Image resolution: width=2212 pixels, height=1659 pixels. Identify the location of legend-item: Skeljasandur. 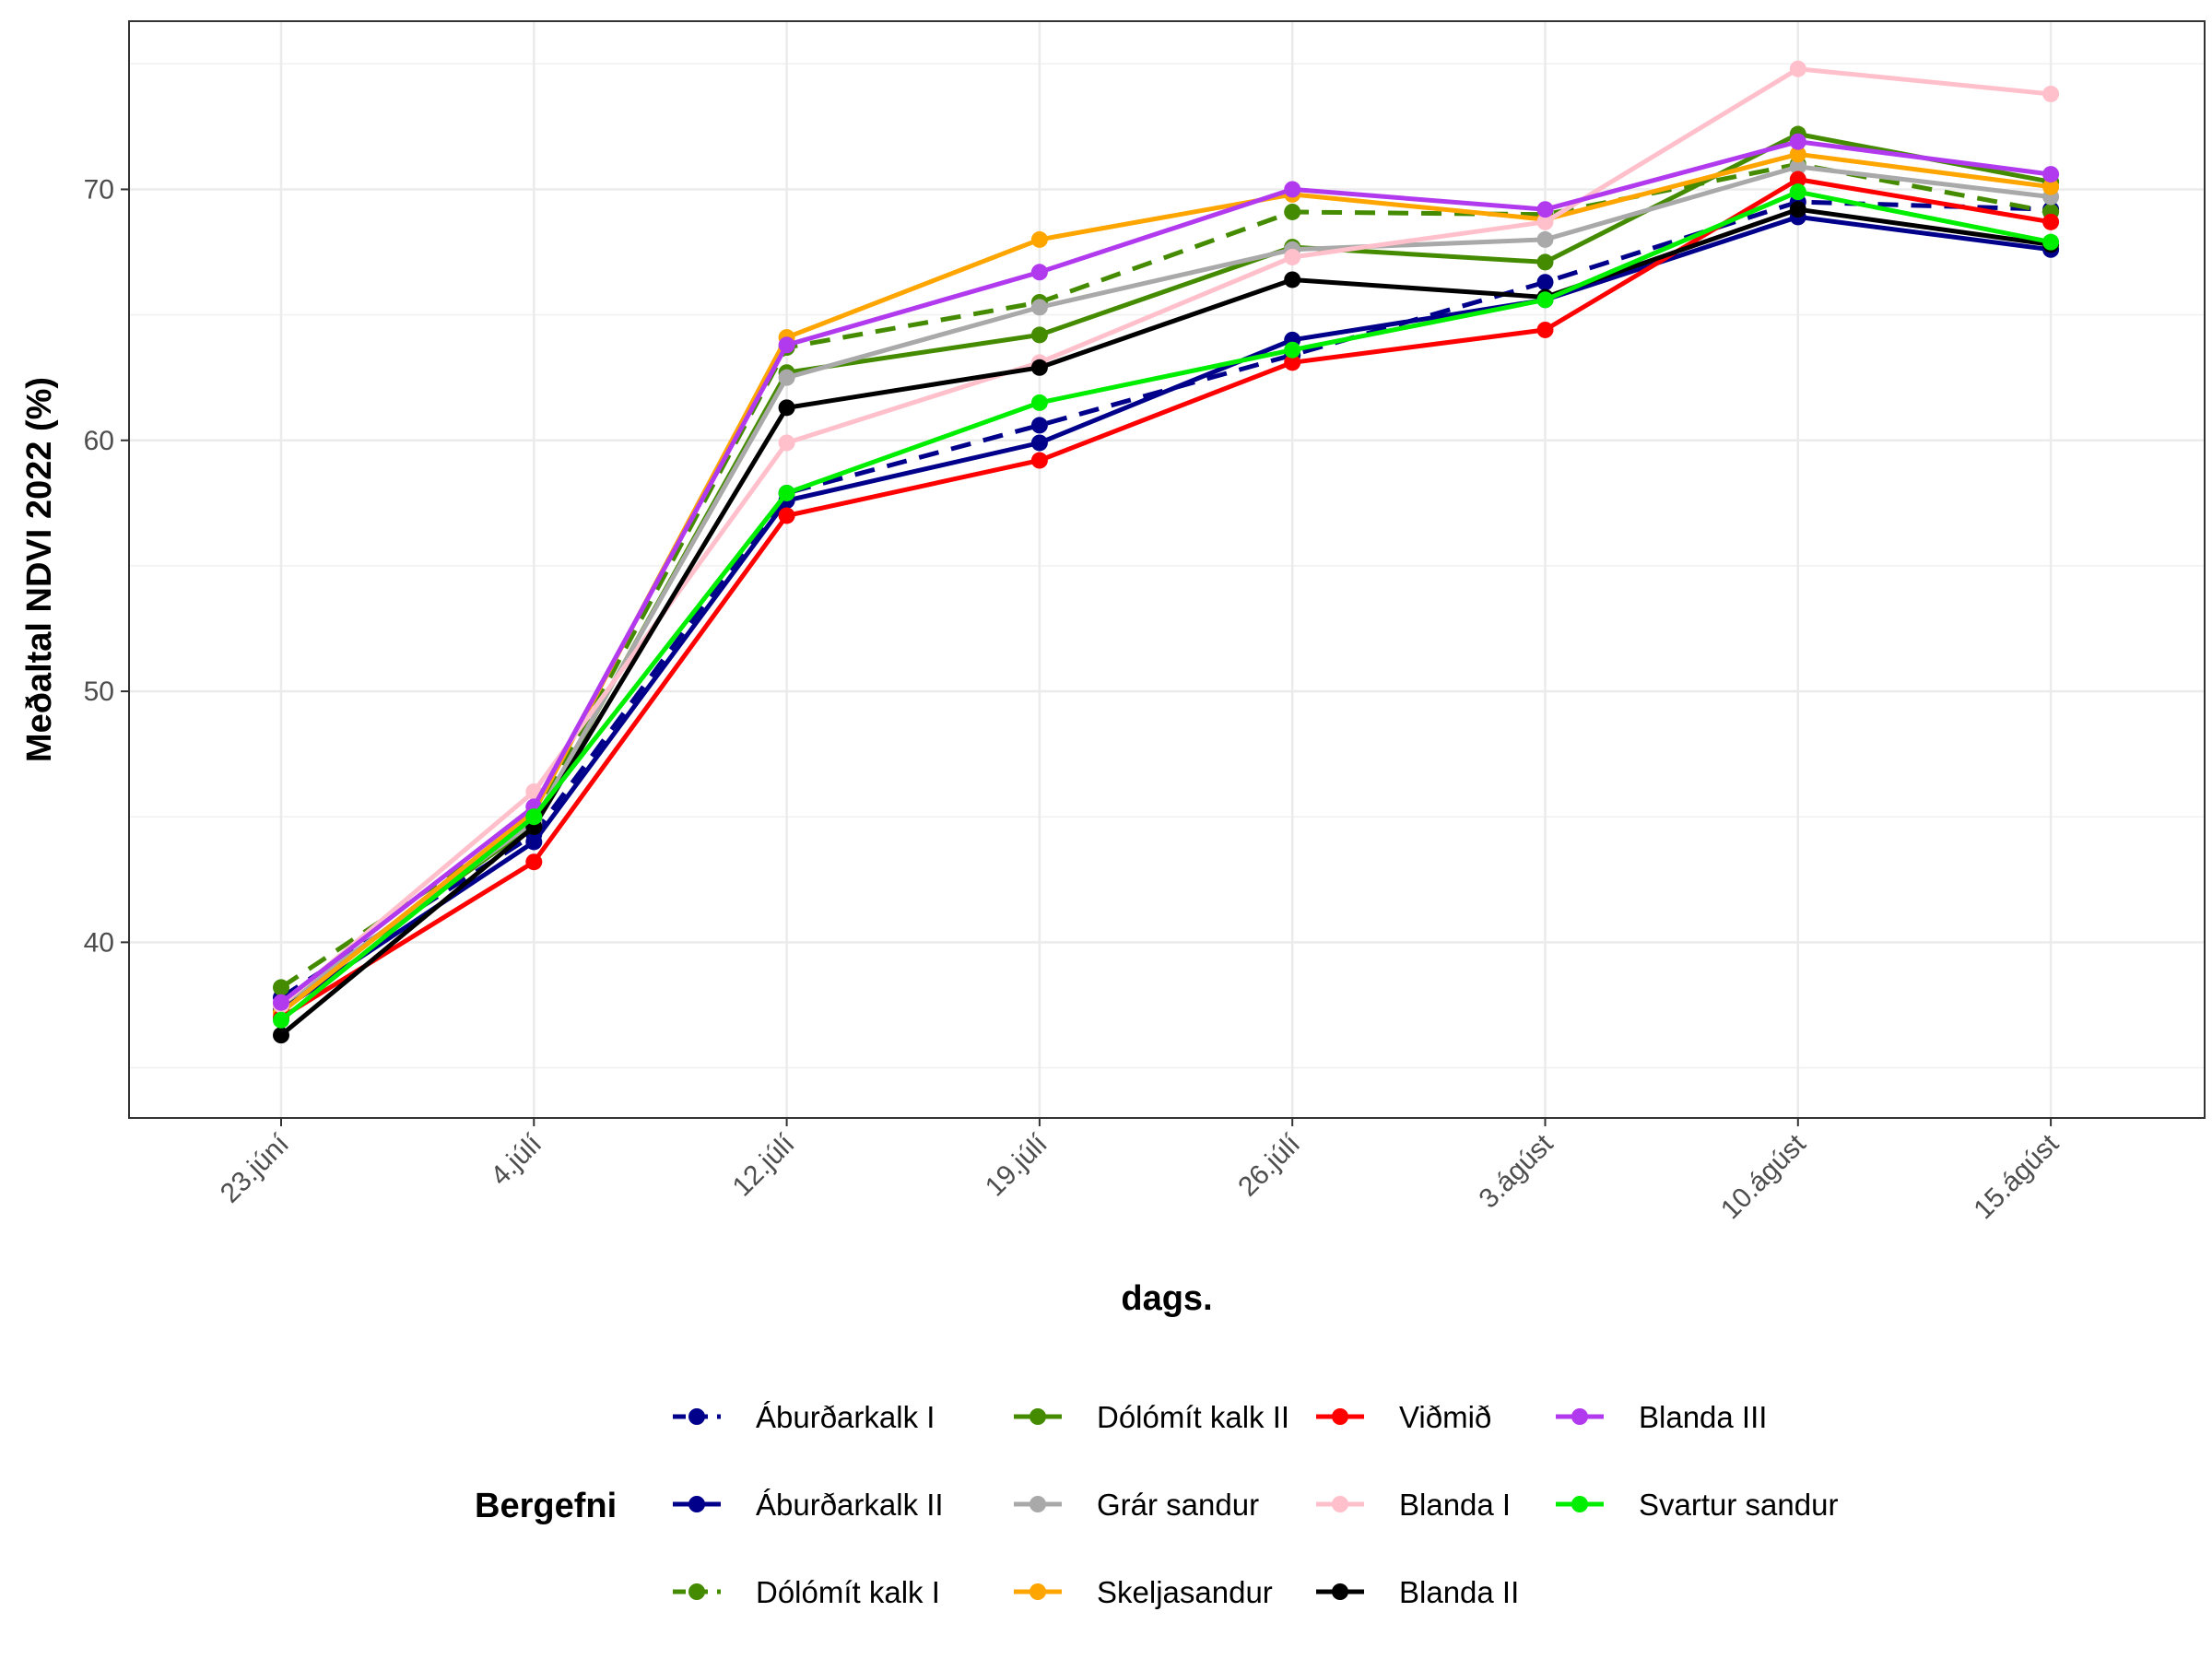
(1143, 1592).